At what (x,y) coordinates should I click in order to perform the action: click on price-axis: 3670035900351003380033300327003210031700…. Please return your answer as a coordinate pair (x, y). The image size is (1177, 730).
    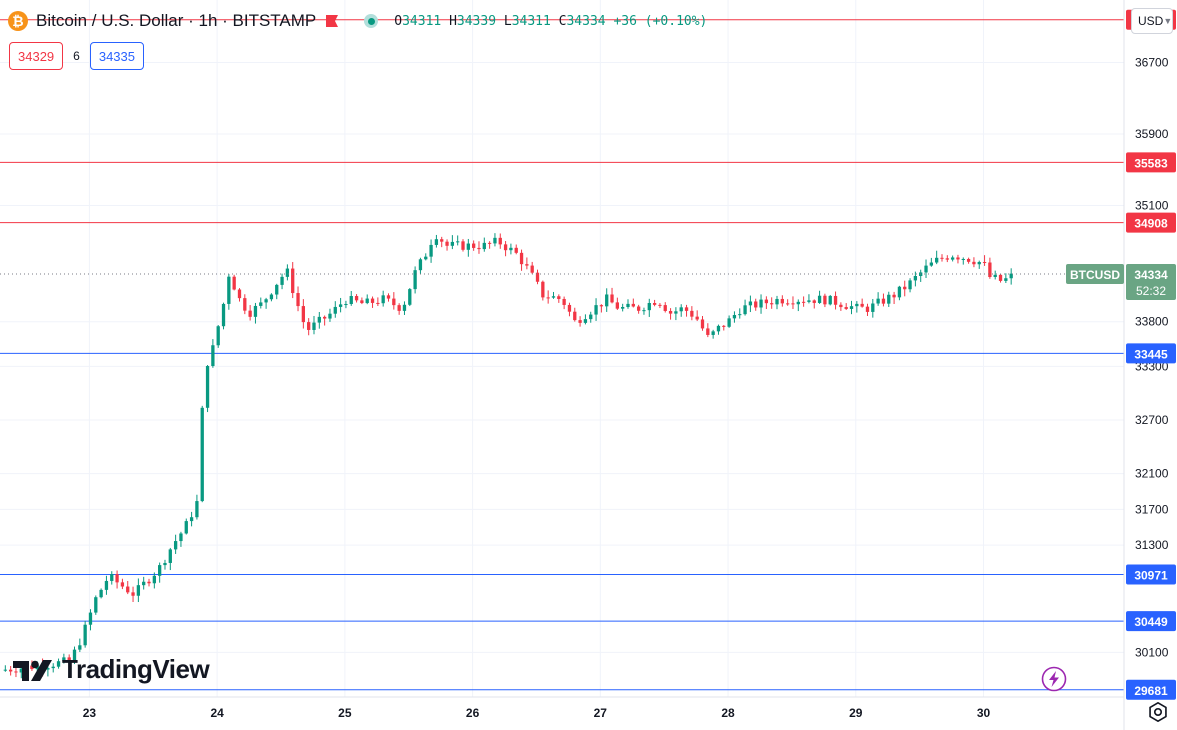
    Looking at the image, I should click on (1152, 358).